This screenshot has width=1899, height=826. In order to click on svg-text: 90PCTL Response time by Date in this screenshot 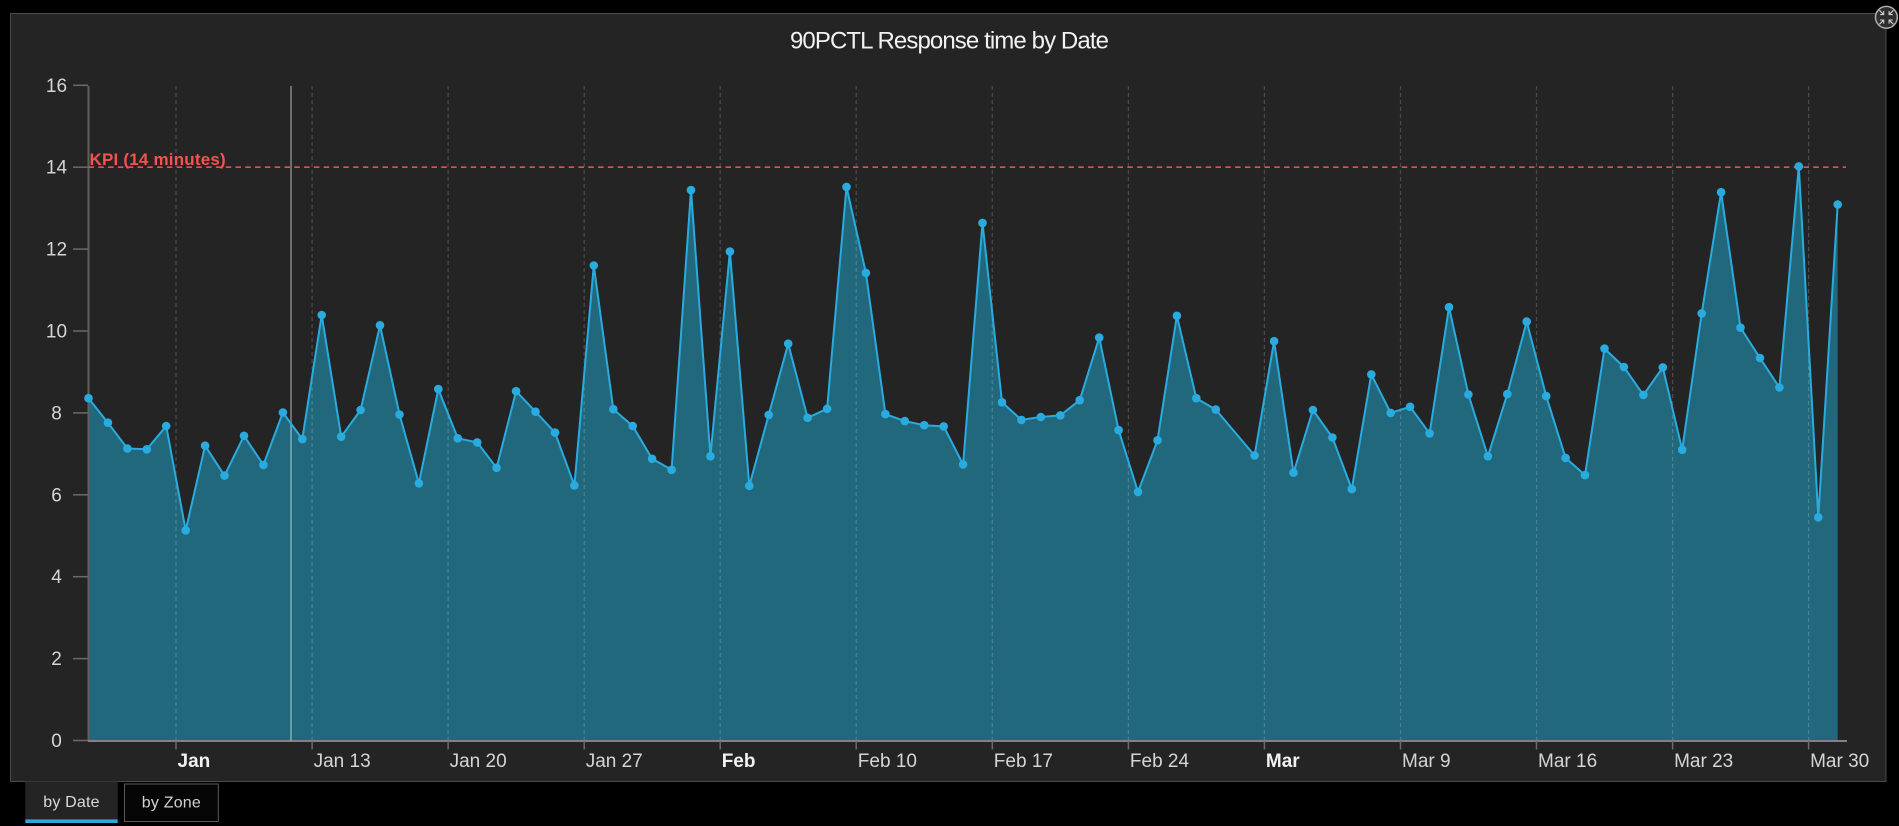, I will do `click(949, 41)`.